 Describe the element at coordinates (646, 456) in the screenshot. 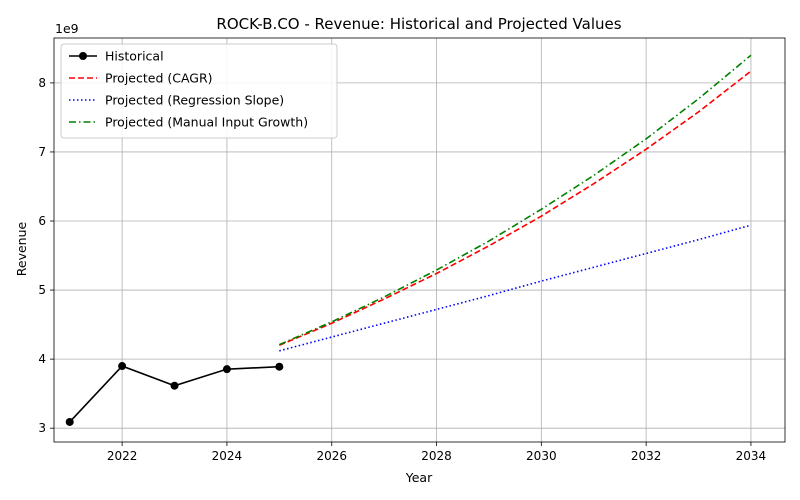

I see `x-tick-label: 2032` at that location.